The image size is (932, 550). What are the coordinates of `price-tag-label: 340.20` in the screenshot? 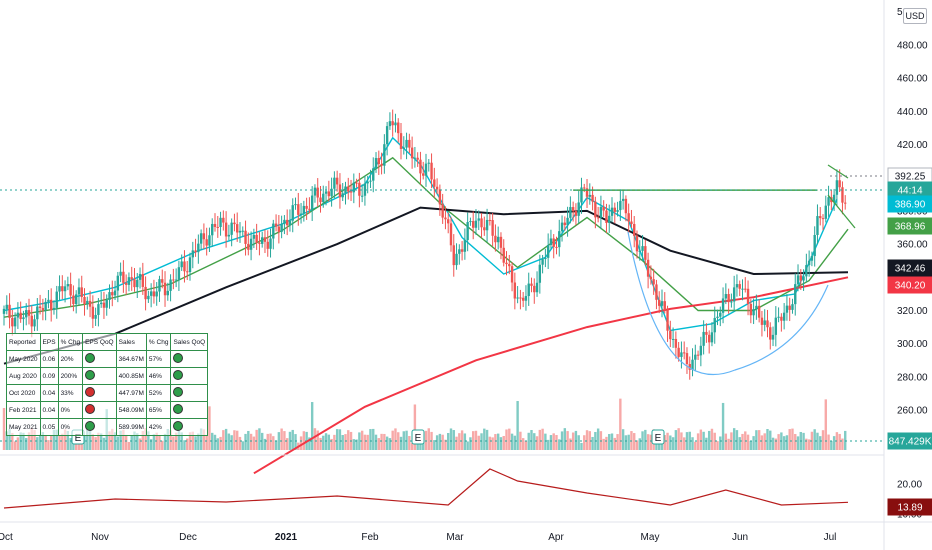 It's located at (910, 286).